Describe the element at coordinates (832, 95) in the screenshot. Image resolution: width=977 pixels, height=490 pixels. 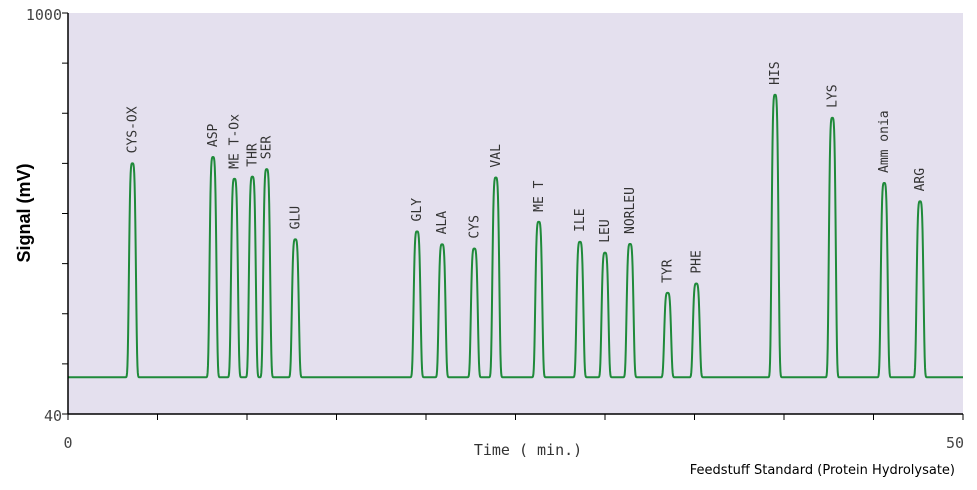
I see `peak-label: LYS` at that location.